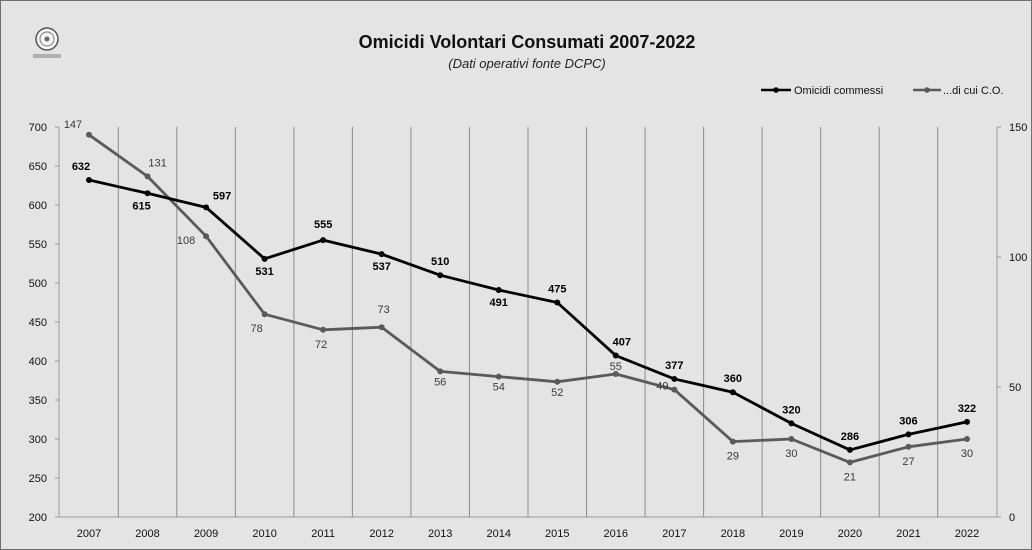 This screenshot has height=550, width=1032. What do you see at coordinates (733, 457) in the screenshot?
I see `data-label-co: 29` at bounding box center [733, 457].